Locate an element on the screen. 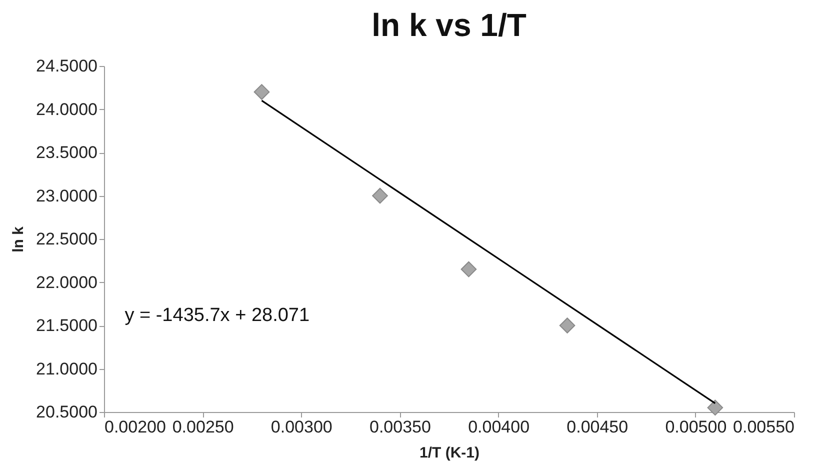 The width and height of the screenshot is (825, 470). y-tick-label: 23.5000 is located at coordinates (67, 152).